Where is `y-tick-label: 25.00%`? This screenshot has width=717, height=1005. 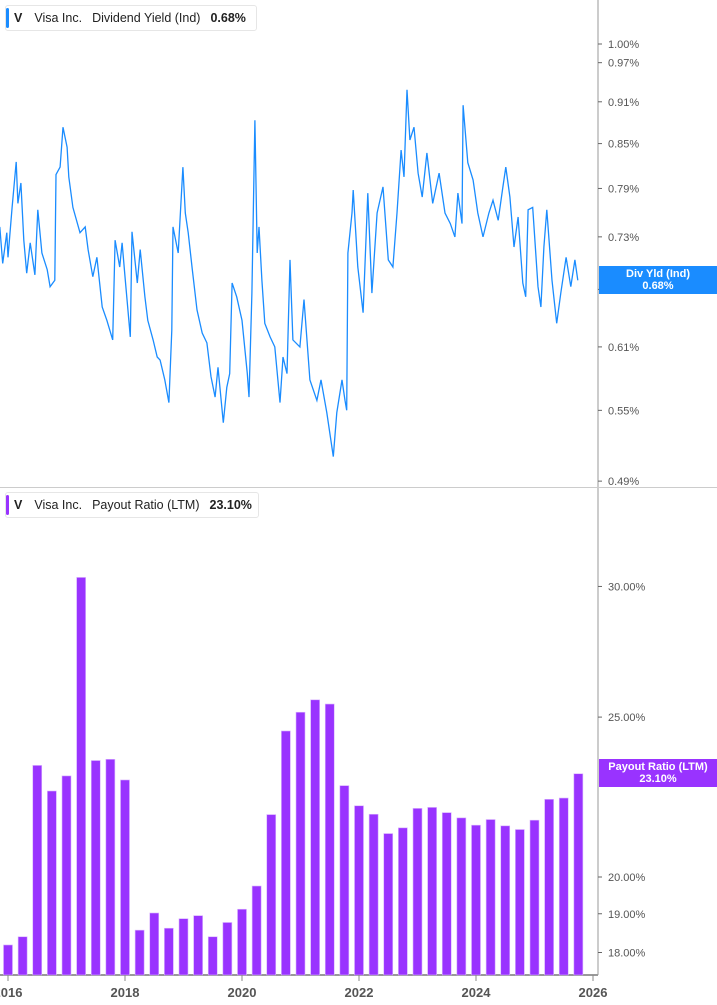 y-tick-label: 25.00% is located at coordinates (627, 718).